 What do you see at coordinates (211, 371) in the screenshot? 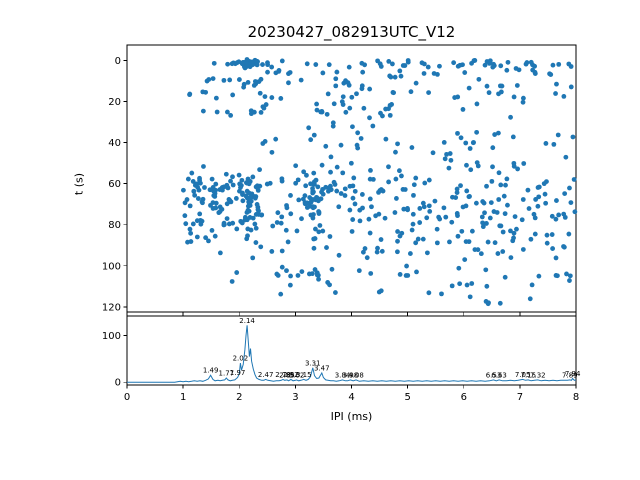
I see `svg-text: 1.49` at bounding box center [211, 371].